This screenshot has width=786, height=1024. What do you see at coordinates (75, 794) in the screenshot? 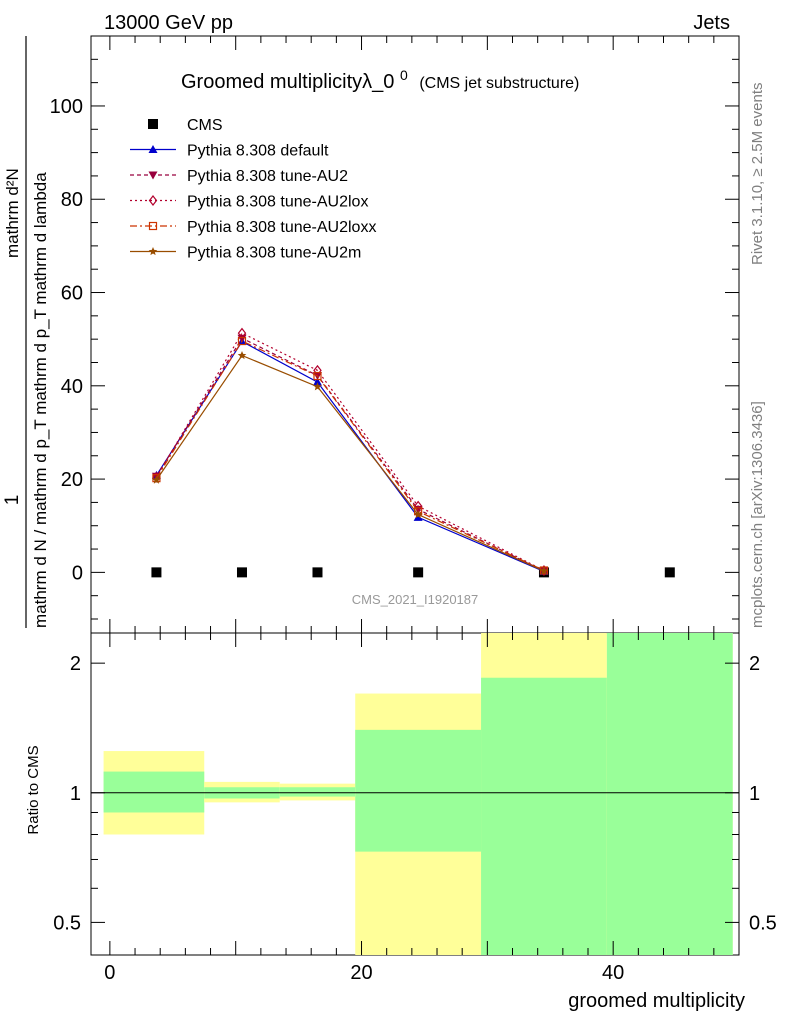
I see `ratio-y-tick-label: 1` at bounding box center [75, 794].